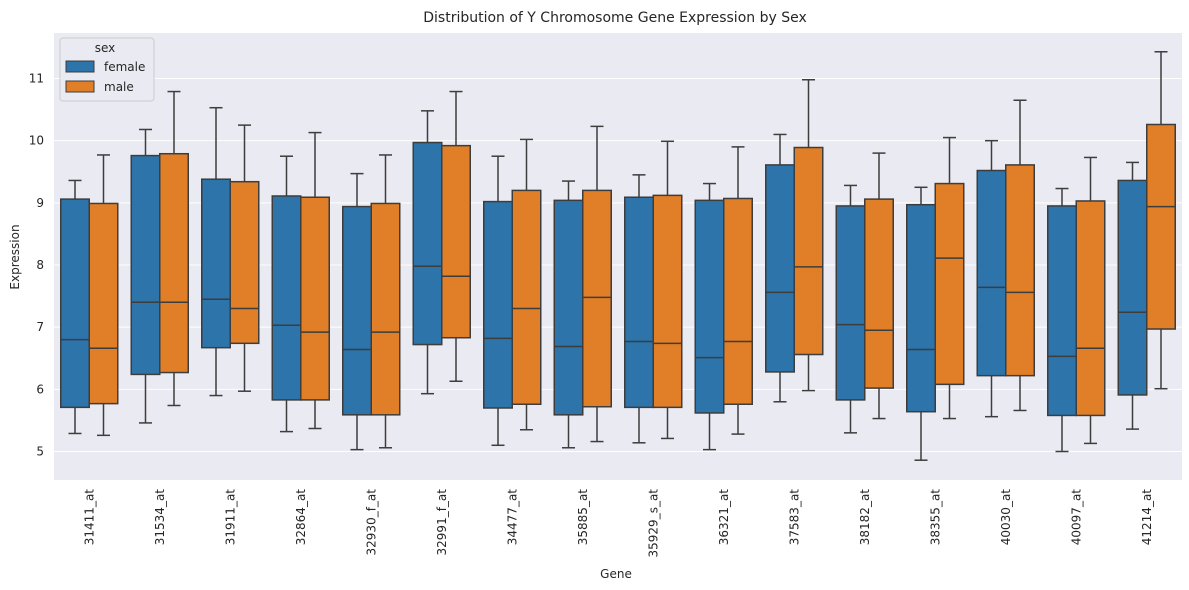  I want to click on legend-title: sex, so click(105, 48).